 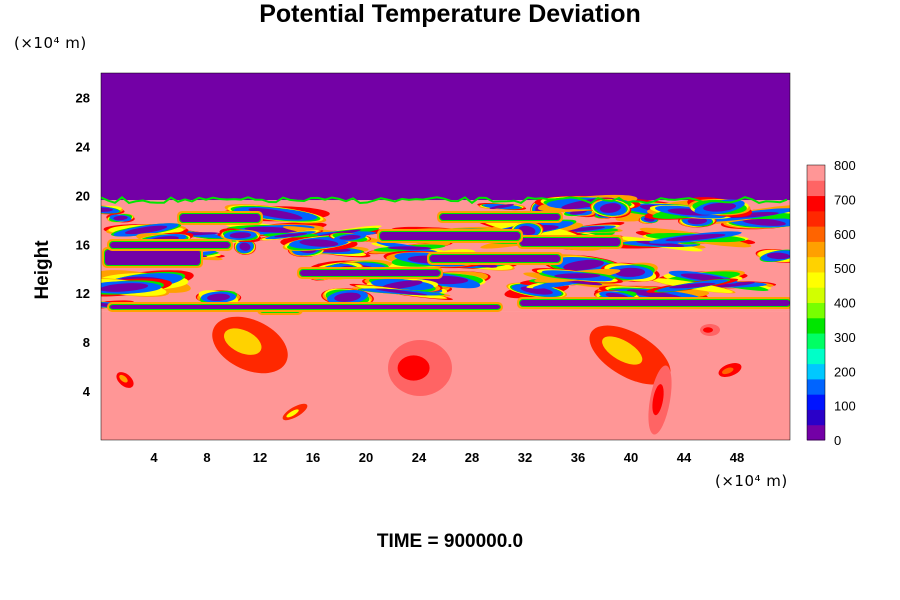 I want to click on time-label: TIME = 900000.0, so click(x=450, y=541).